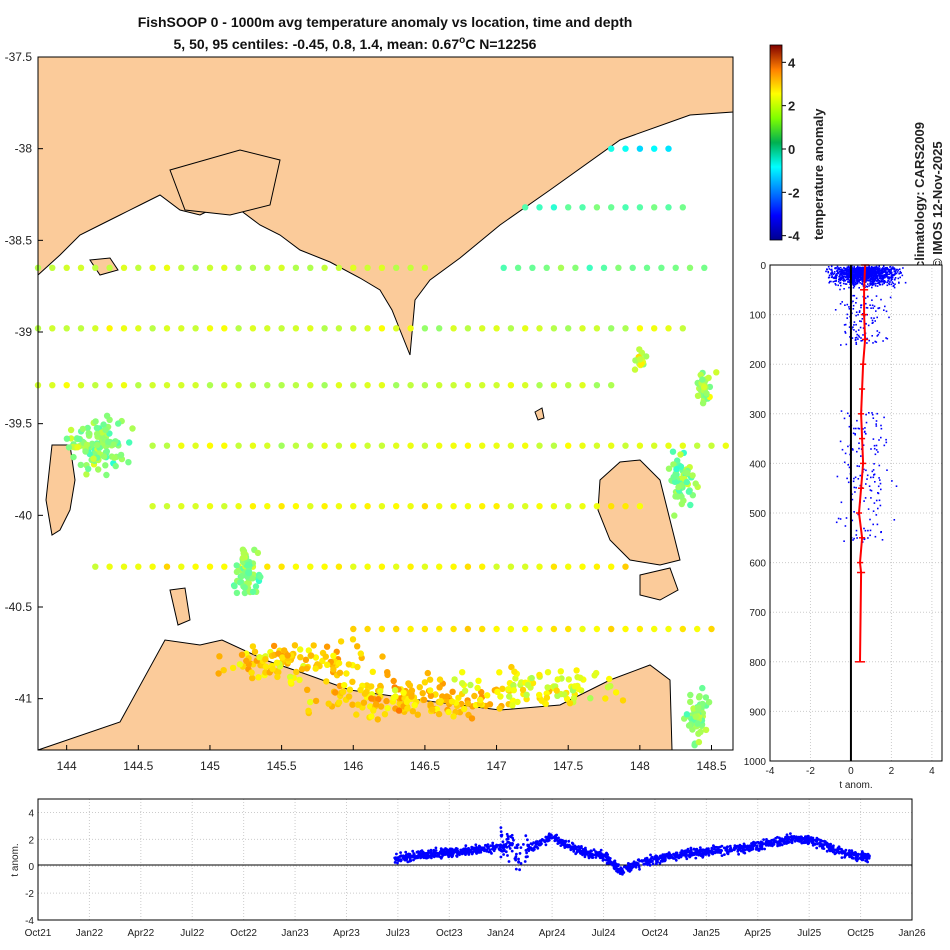  I want to click on profile-x-tick-label: -2, so click(810, 771).